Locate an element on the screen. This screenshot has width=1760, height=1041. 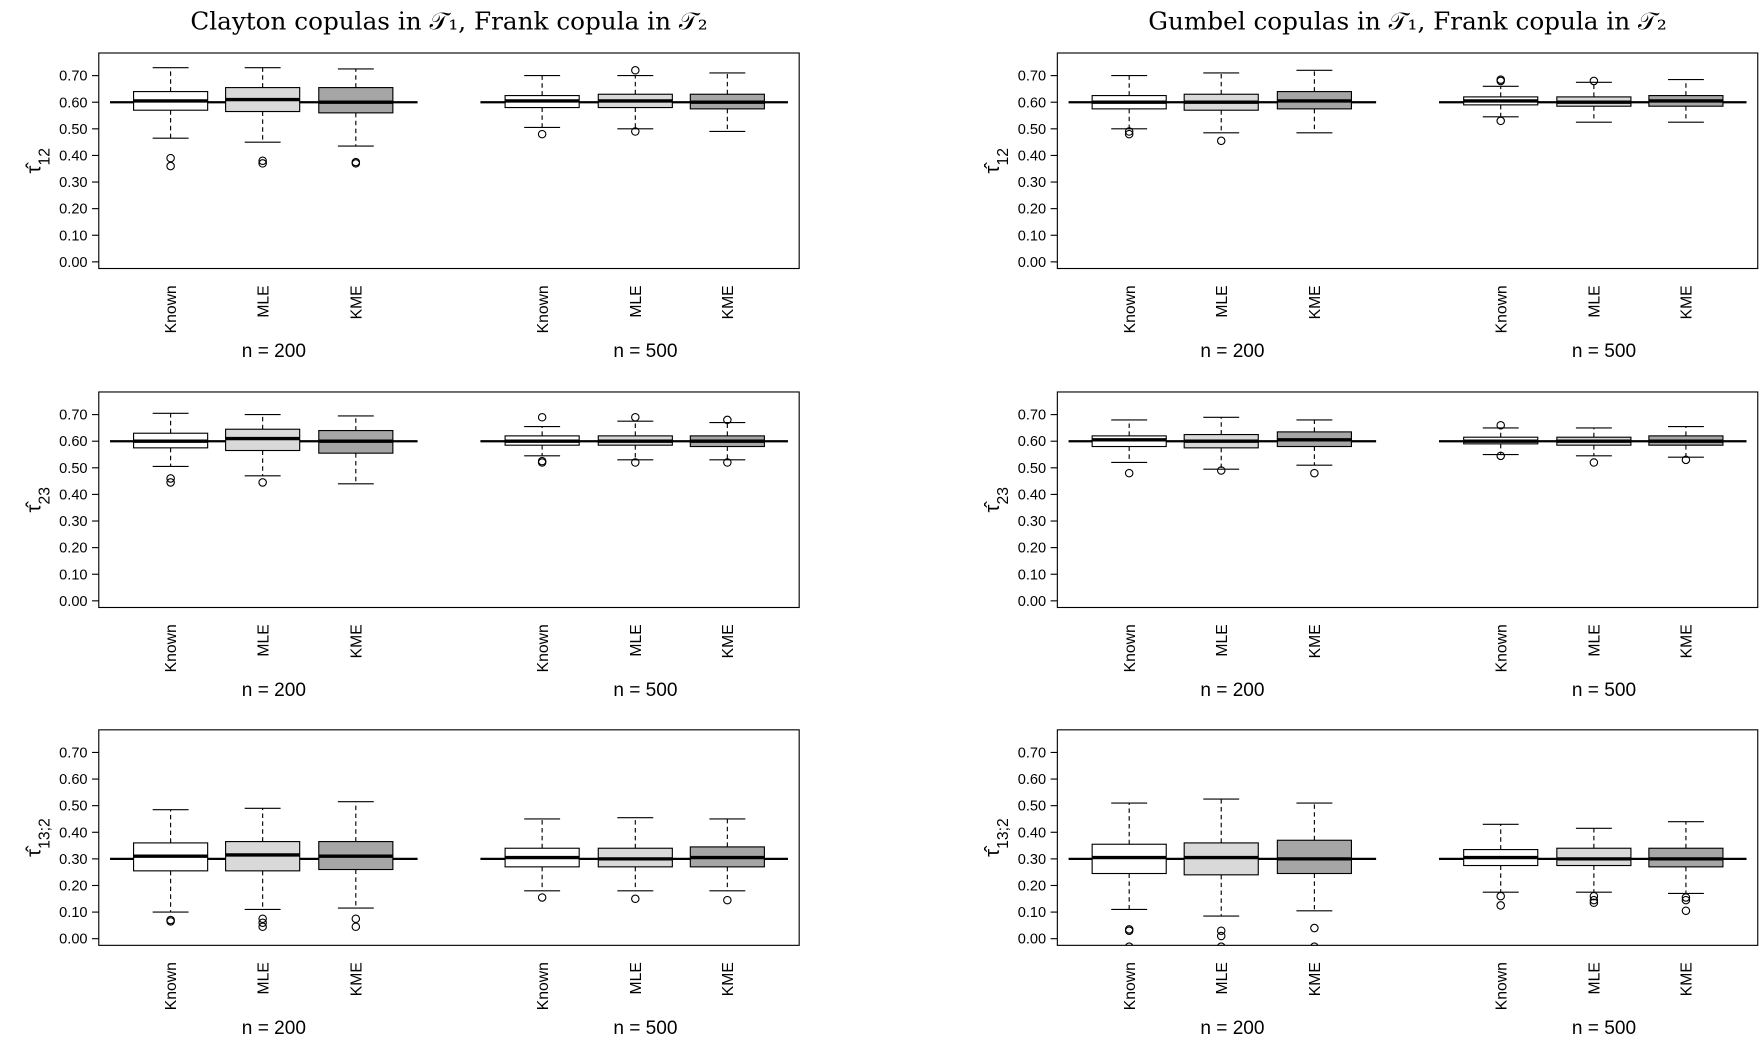
y-label-subscript: 12 is located at coordinates (44, 156).